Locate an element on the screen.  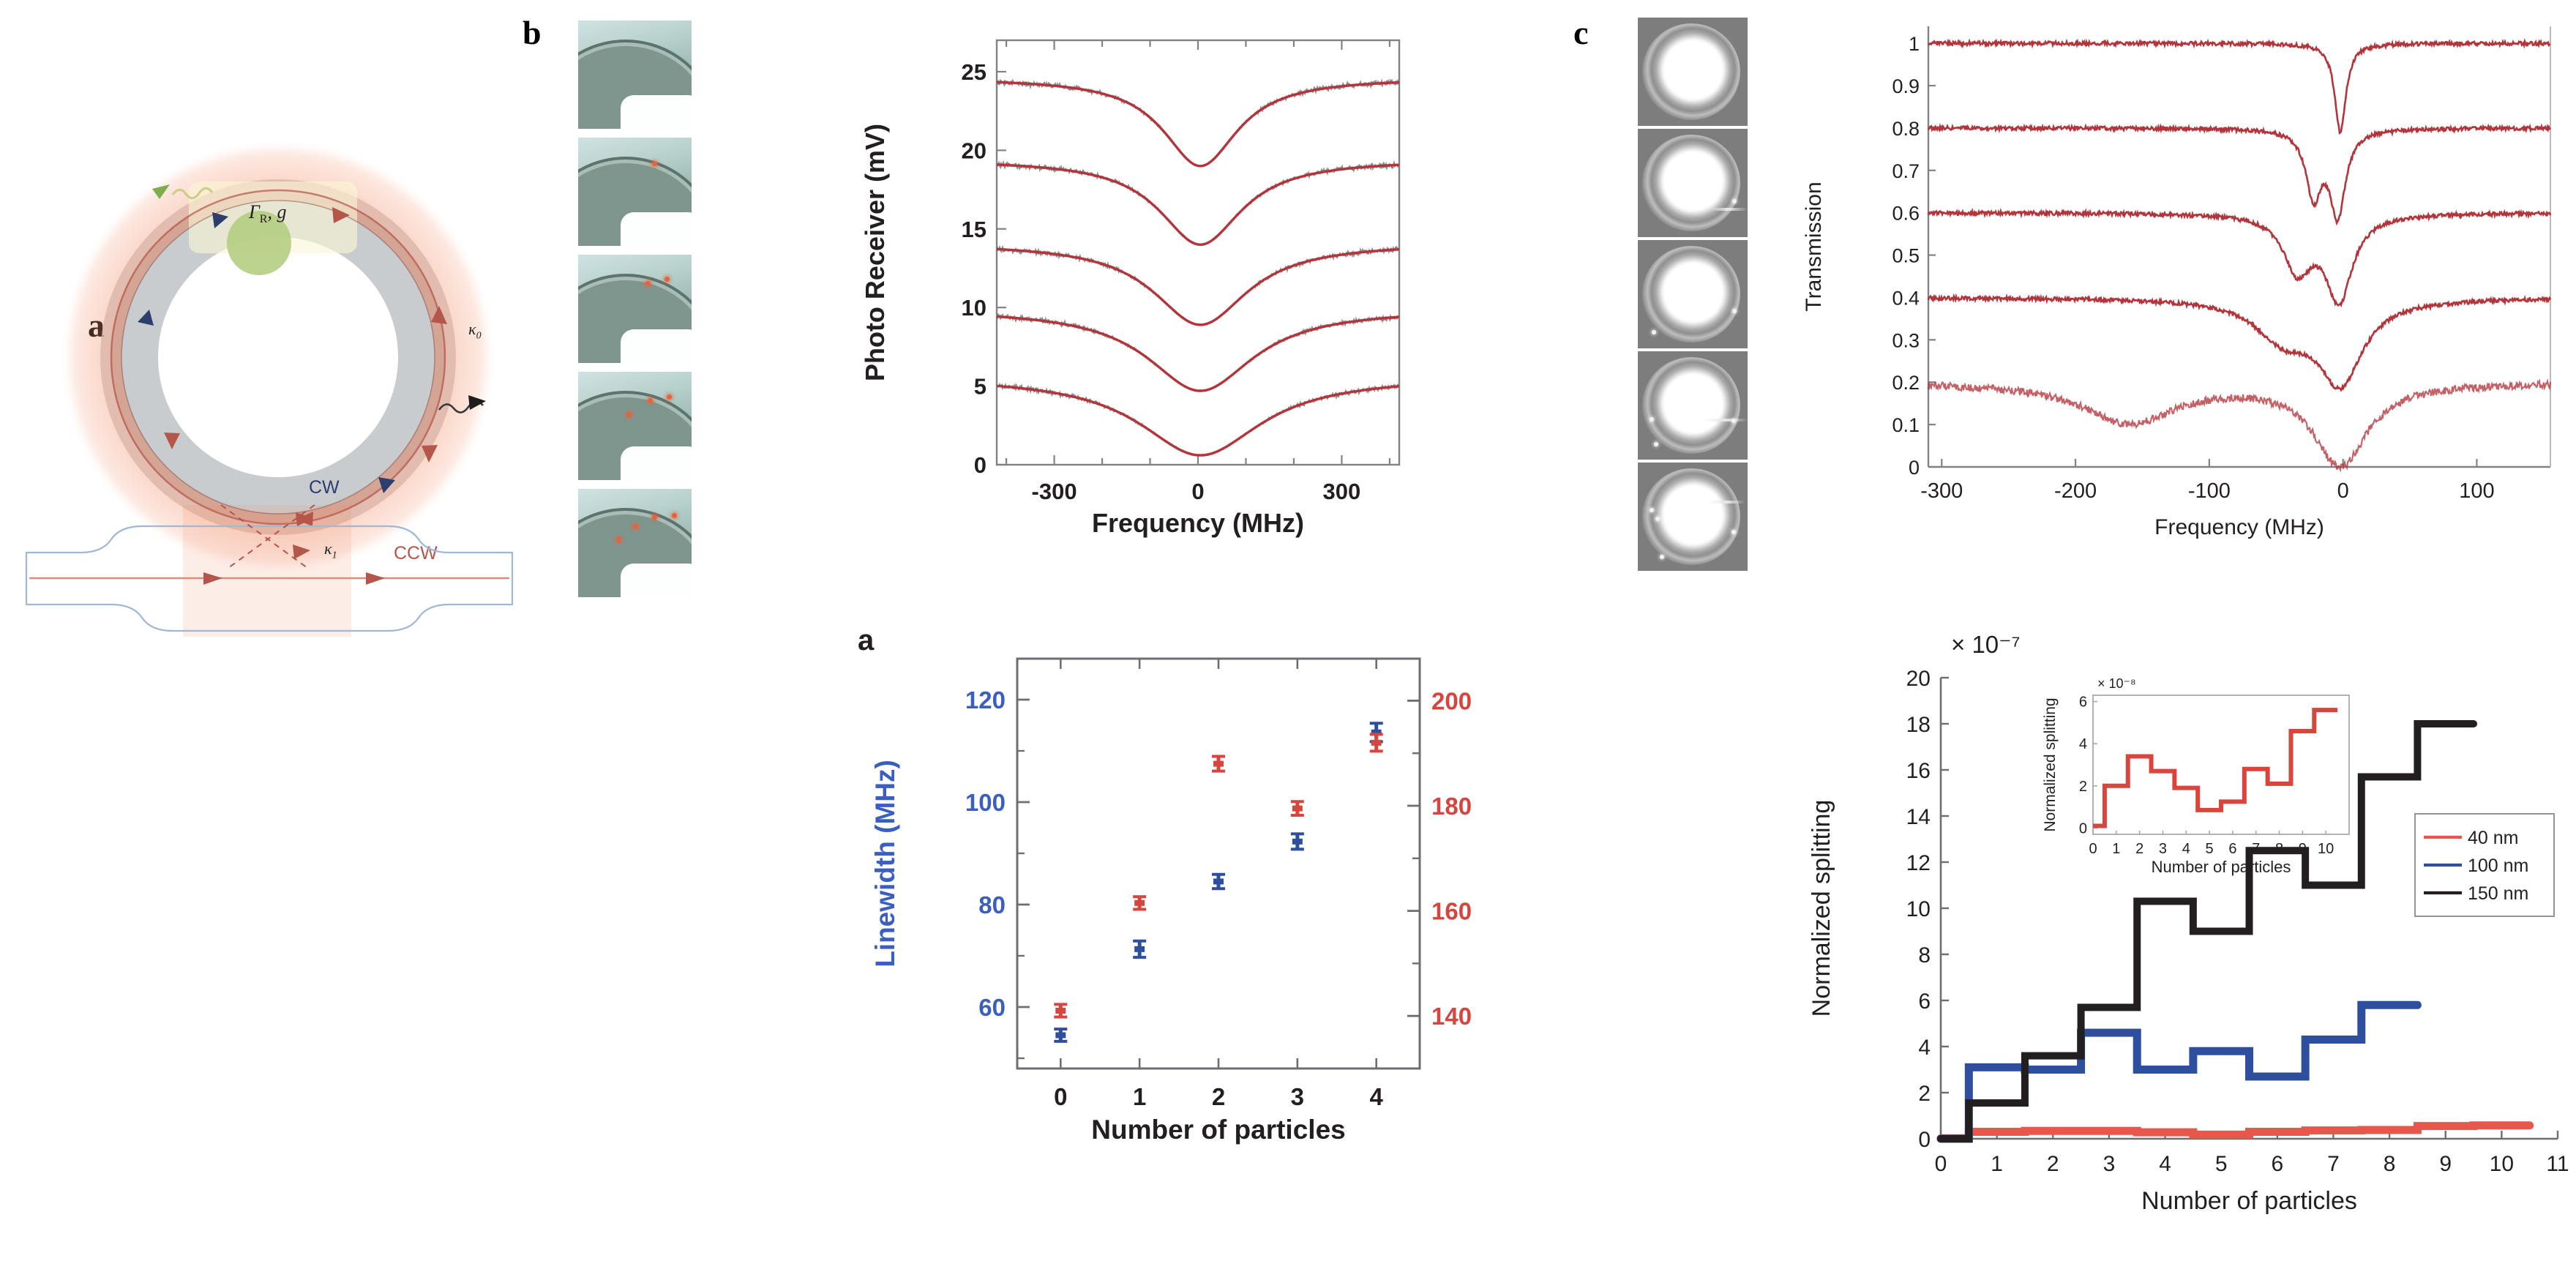
panel-c-microscope-image is located at coordinates (1693, 183).